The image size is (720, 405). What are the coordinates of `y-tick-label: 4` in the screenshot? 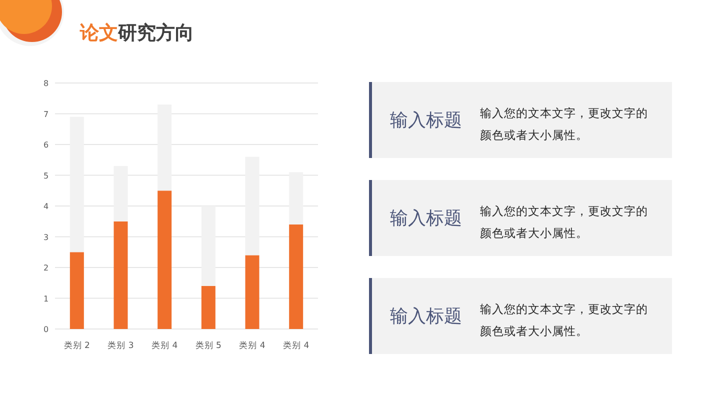 It's located at (46, 206).